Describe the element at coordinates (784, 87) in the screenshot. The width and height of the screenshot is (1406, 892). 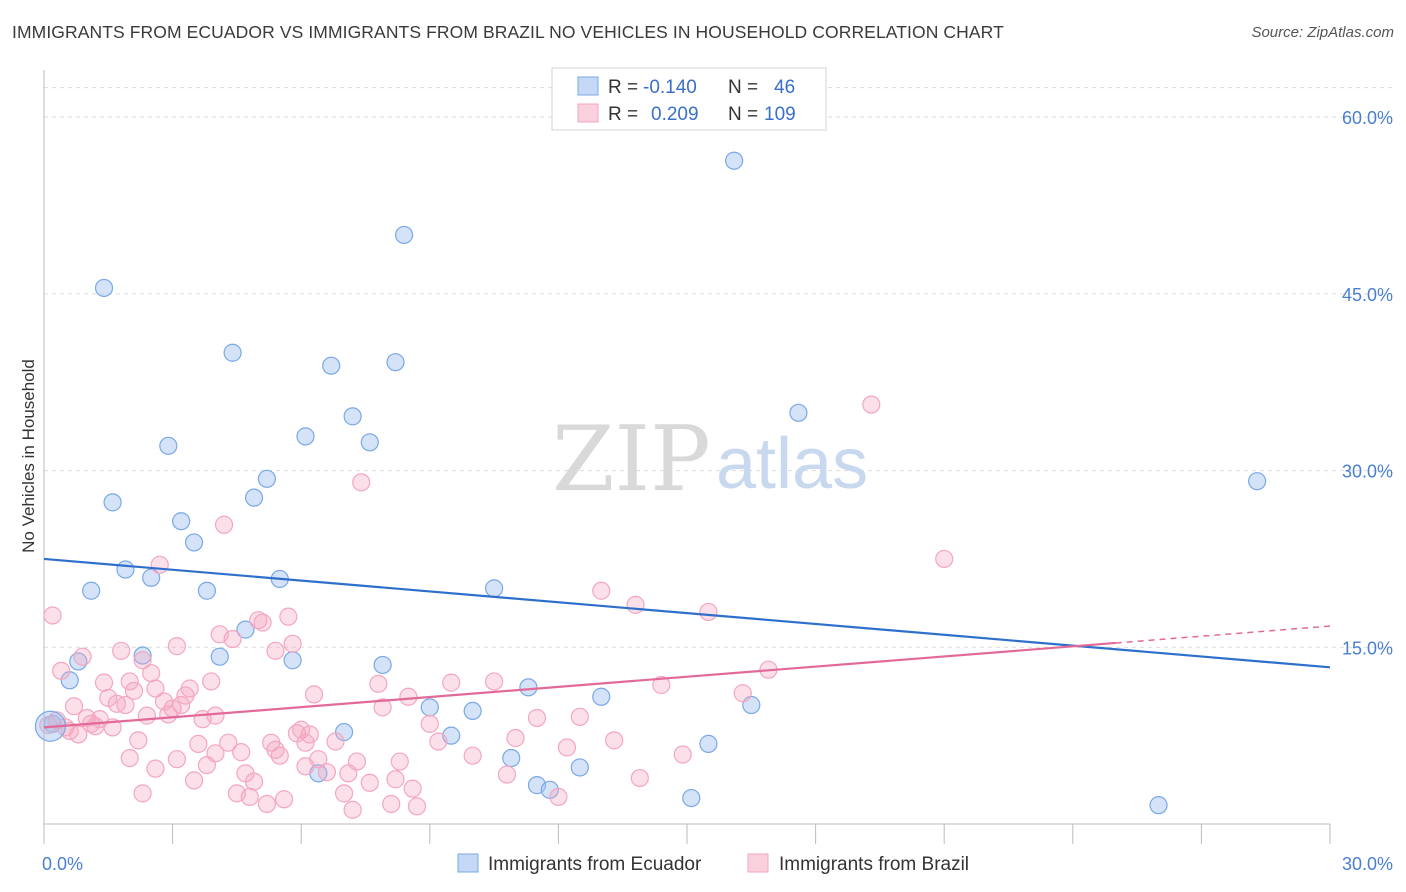
I see `legend-n-value-ecuador: 46` at that location.